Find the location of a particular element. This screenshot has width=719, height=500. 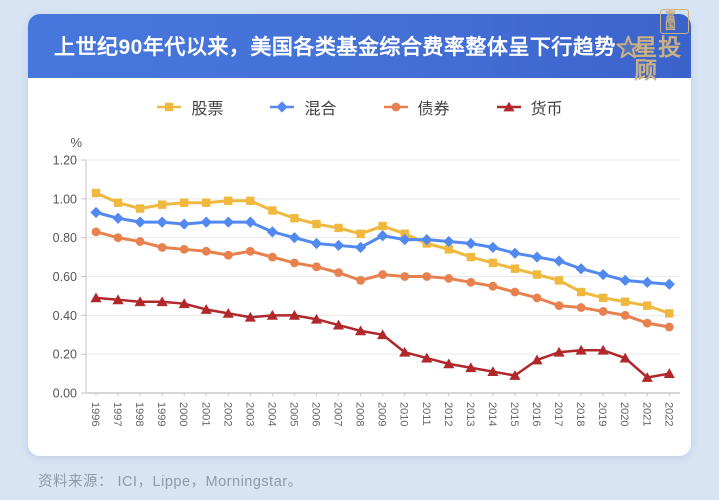

svg-text: 2010 is located at coordinates (404, 414).